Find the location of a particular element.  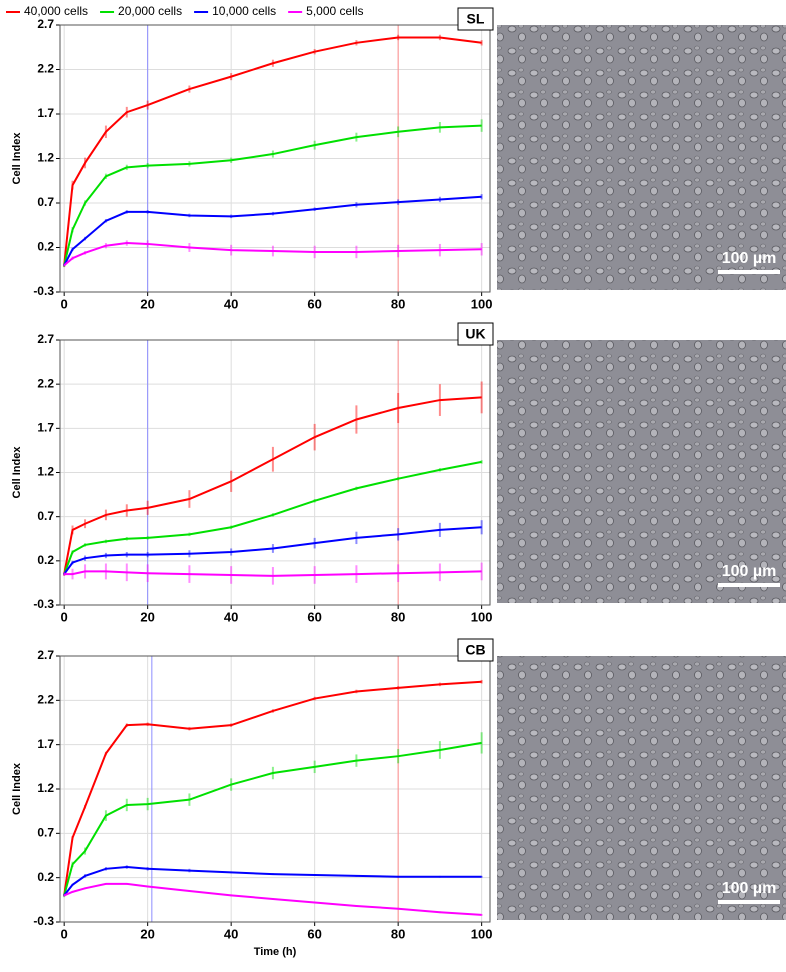

x-axis-label: Time (h) is located at coordinates (275, 952).